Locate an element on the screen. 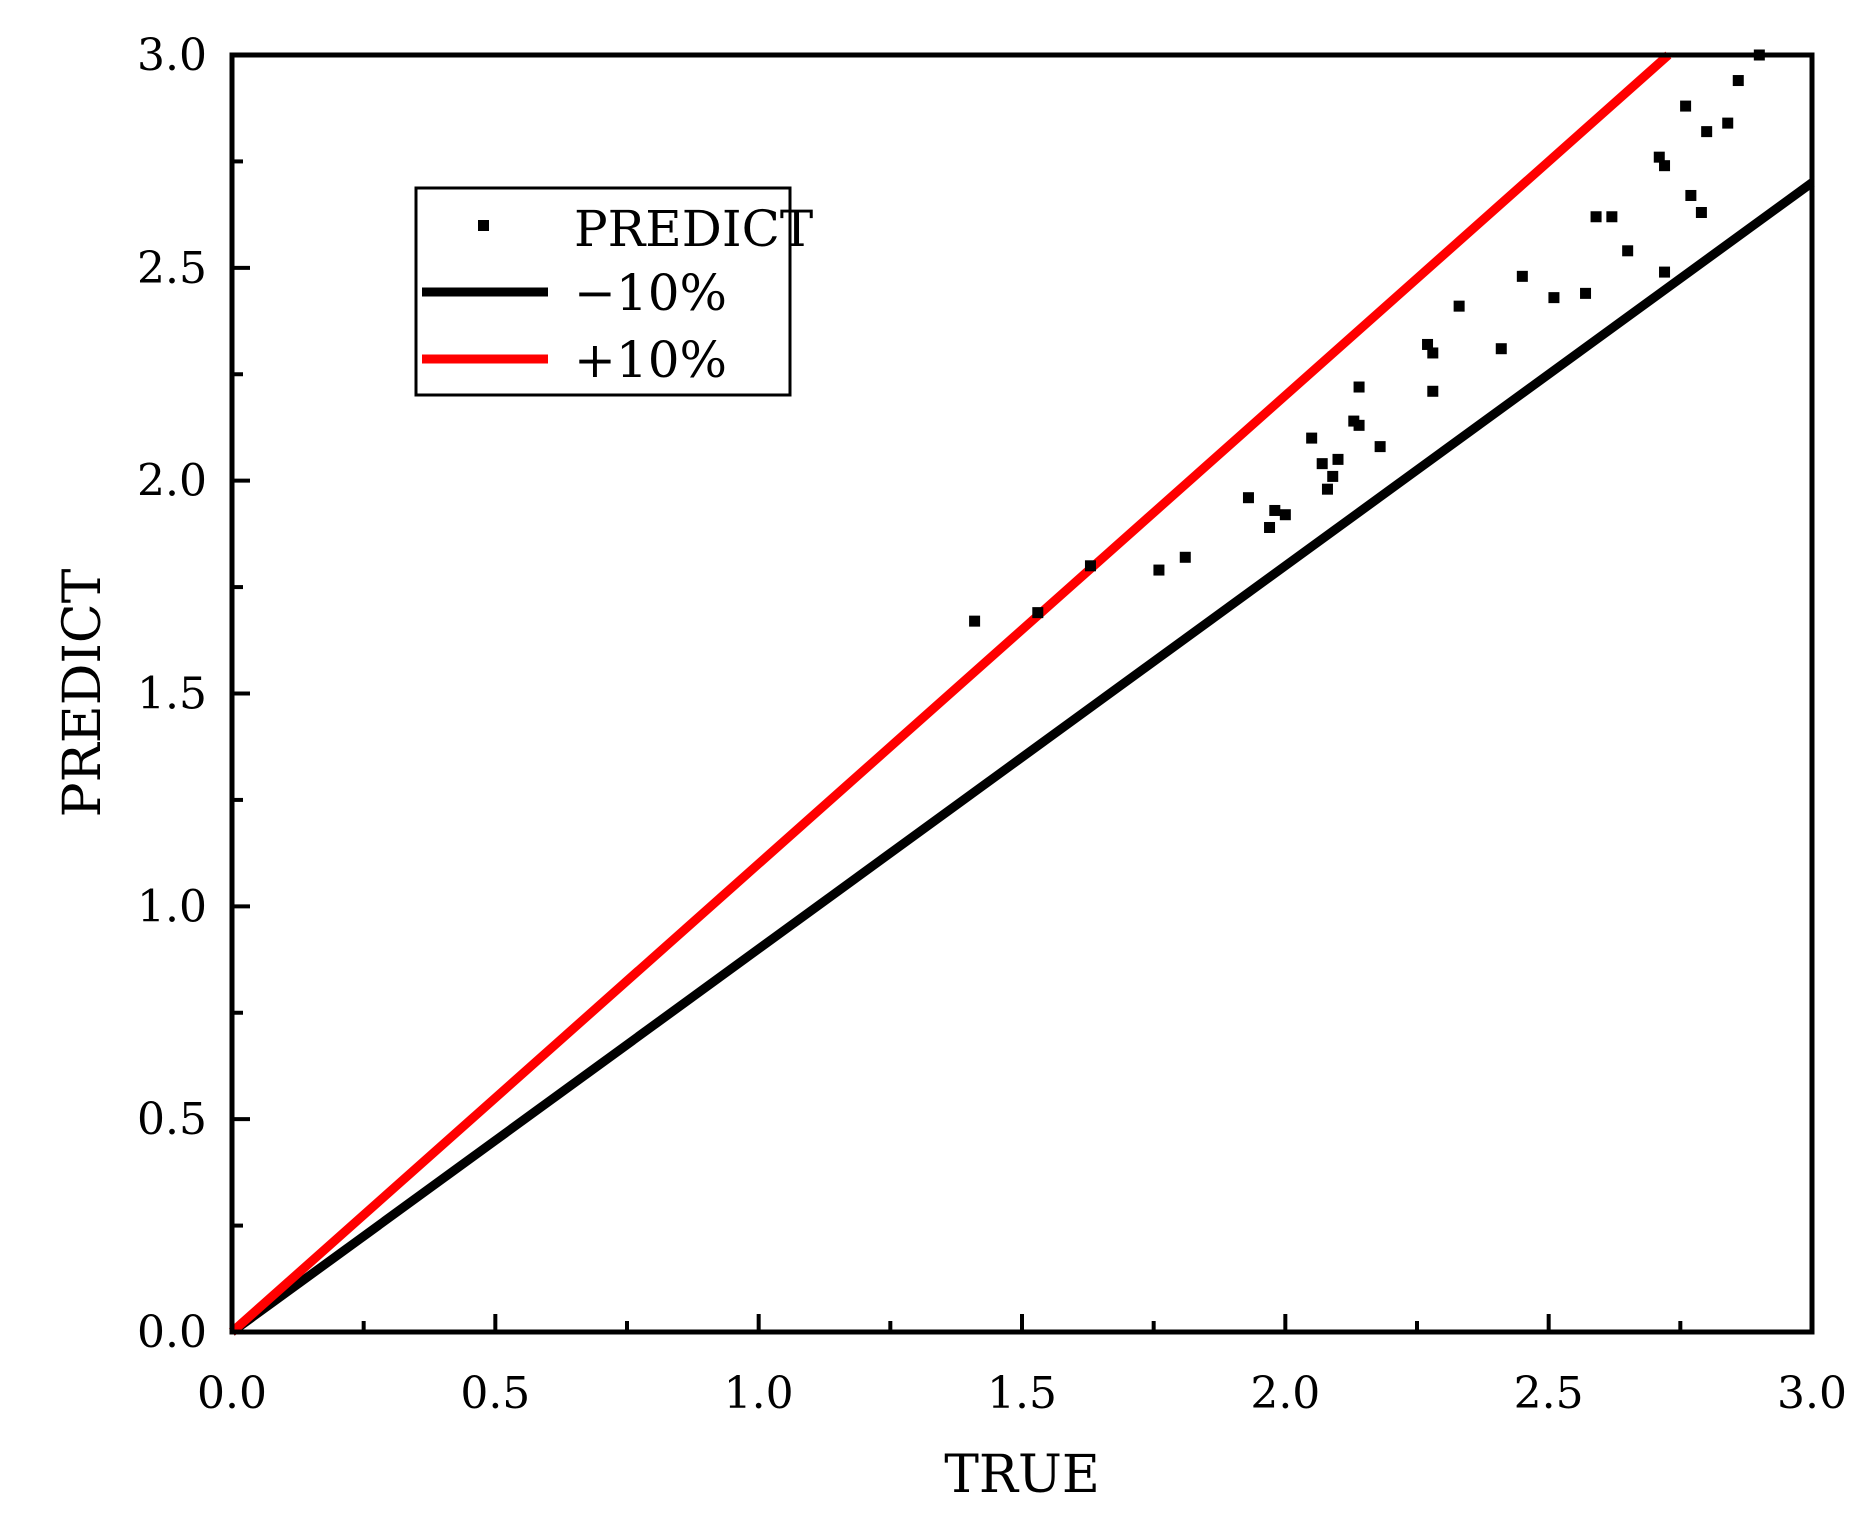 Image resolution: width=1866 pixels, height=1515 pixels. y-tick-label: 1.0 is located at coordinates (172, 906).